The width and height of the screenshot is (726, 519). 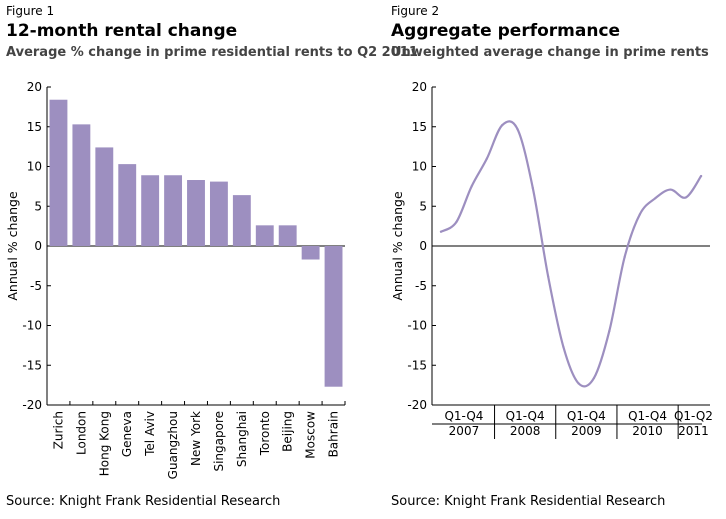 I want to click on figure1-x-tick-label: Moscow, so click(x=311, y=435).